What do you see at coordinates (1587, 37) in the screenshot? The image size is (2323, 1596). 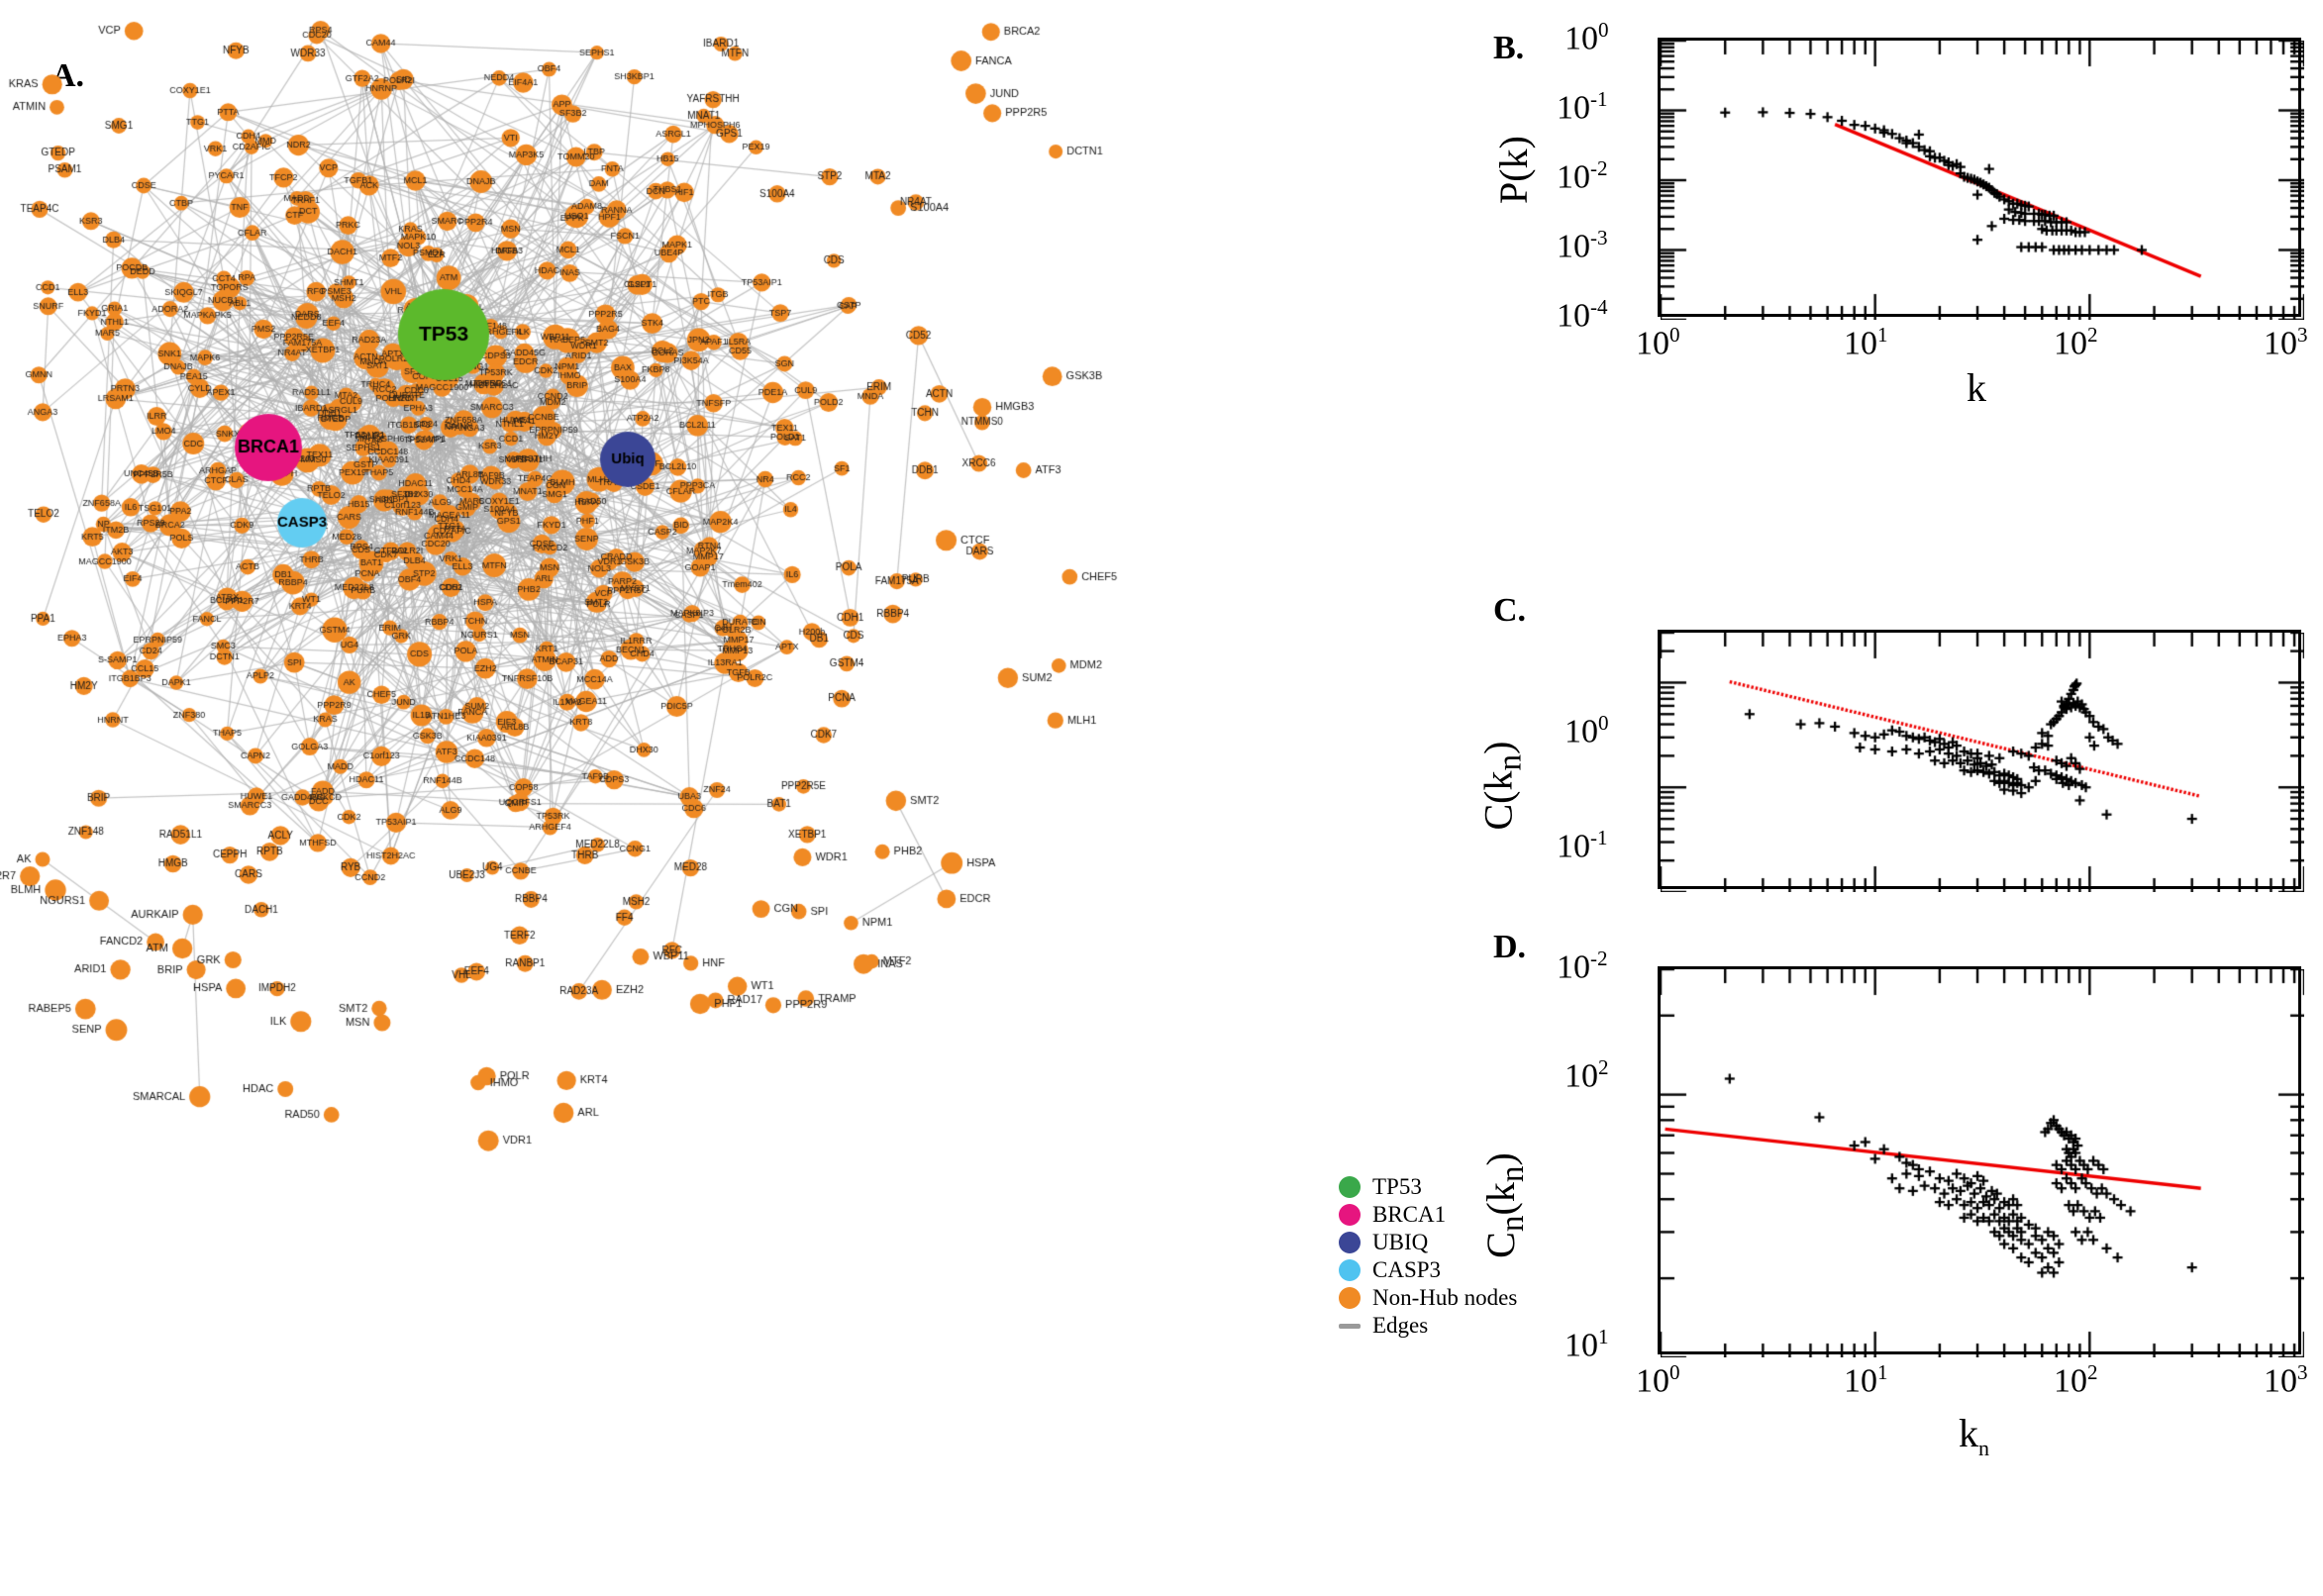 I see `panel-b-ytick-1e0: 10⁰` at bounding box center [1587, 37].